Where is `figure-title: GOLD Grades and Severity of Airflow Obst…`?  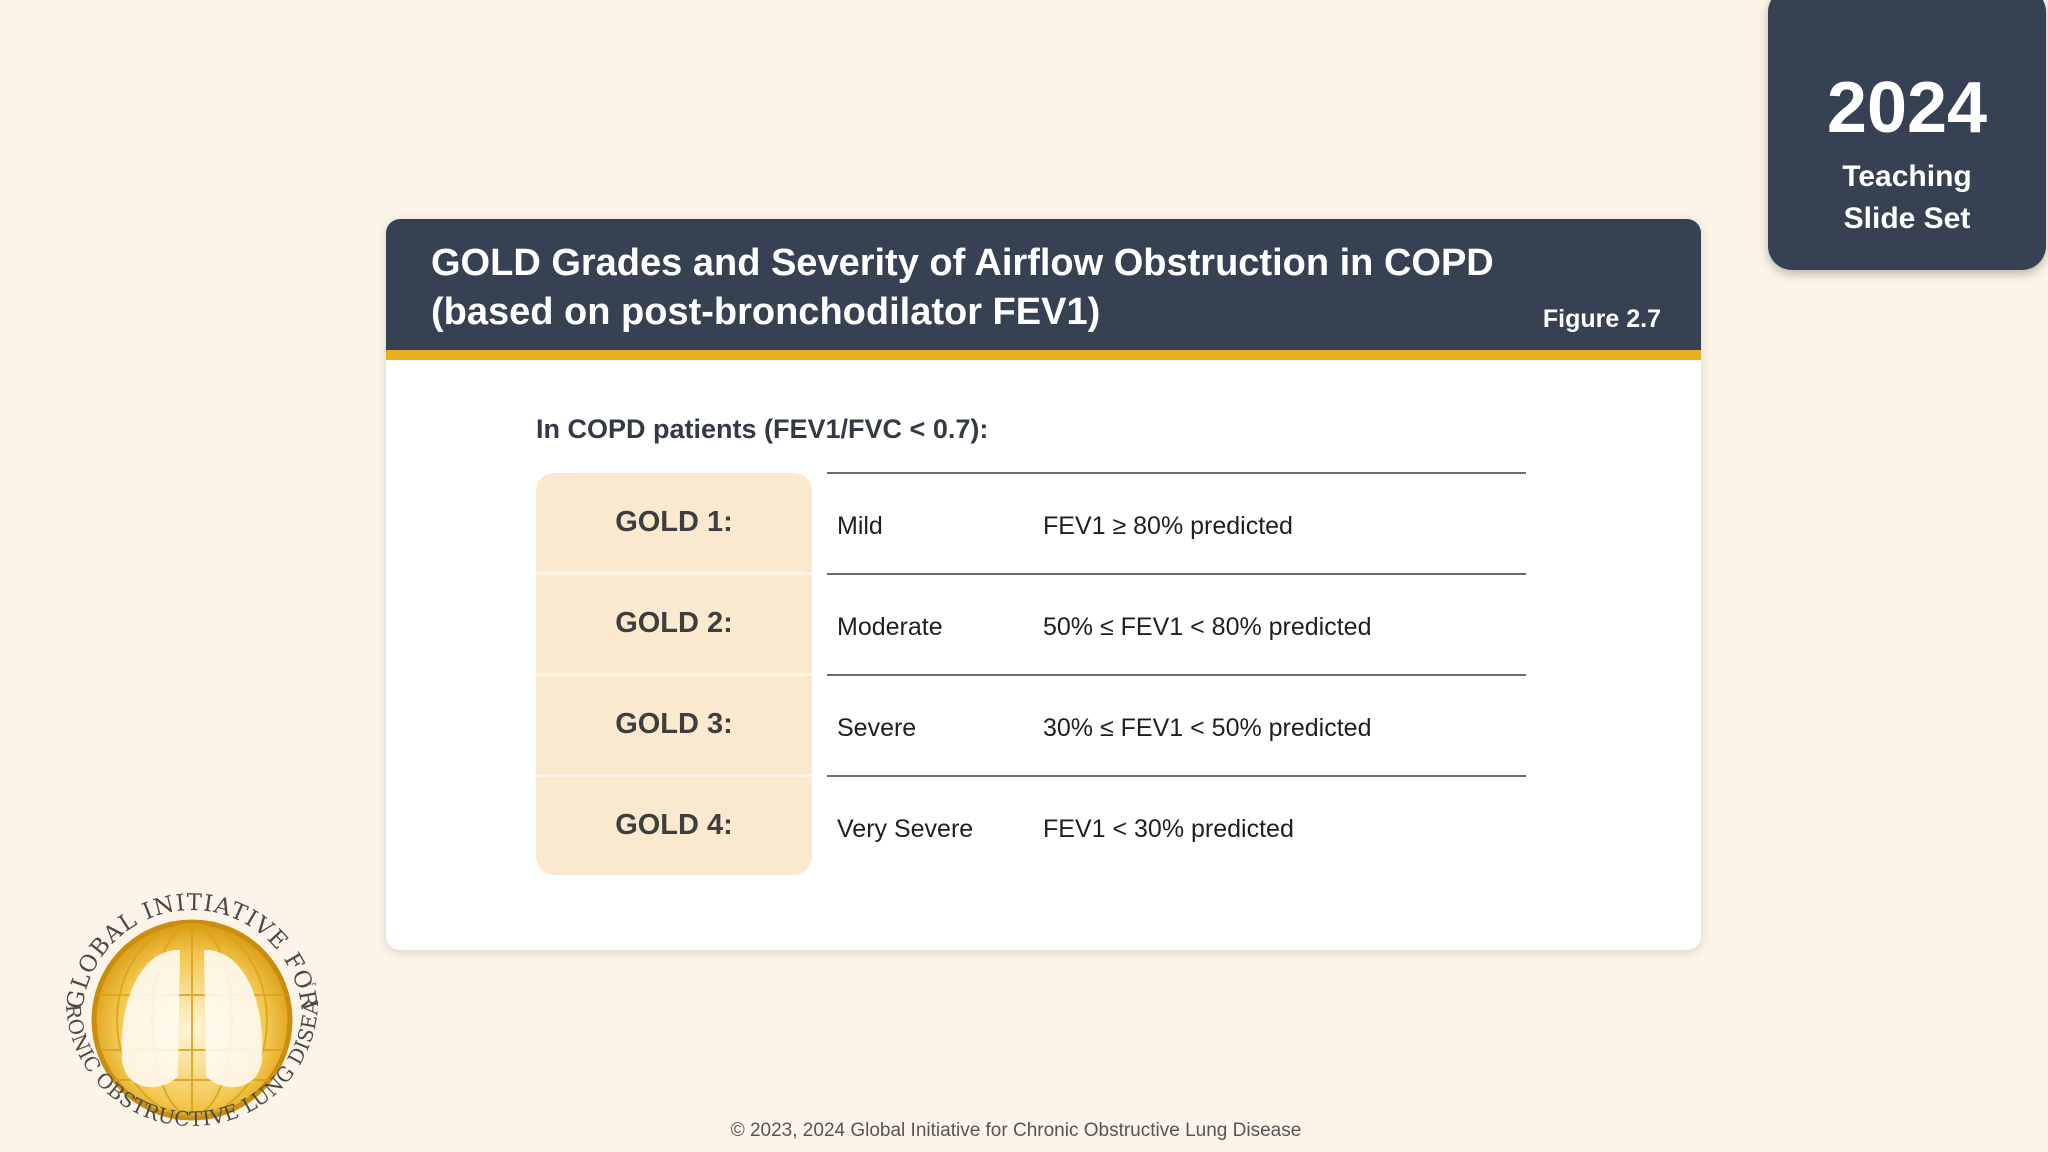 figure-title: GOLD Grades and Severity of Airflow Obst… is located at coordinates (962, 288).